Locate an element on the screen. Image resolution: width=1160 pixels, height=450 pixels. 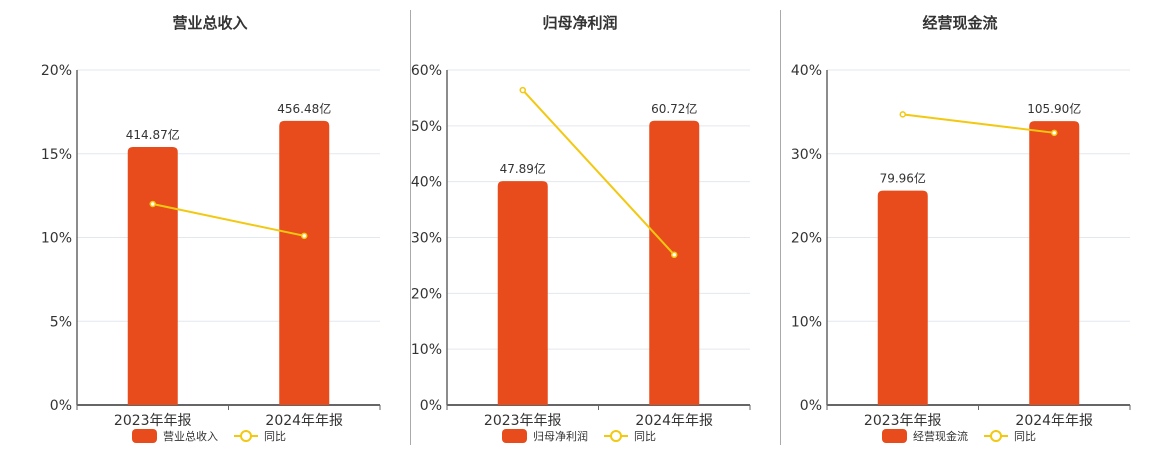
legend-bar-label: 经营现金流 is located at coordinates (940, 436).